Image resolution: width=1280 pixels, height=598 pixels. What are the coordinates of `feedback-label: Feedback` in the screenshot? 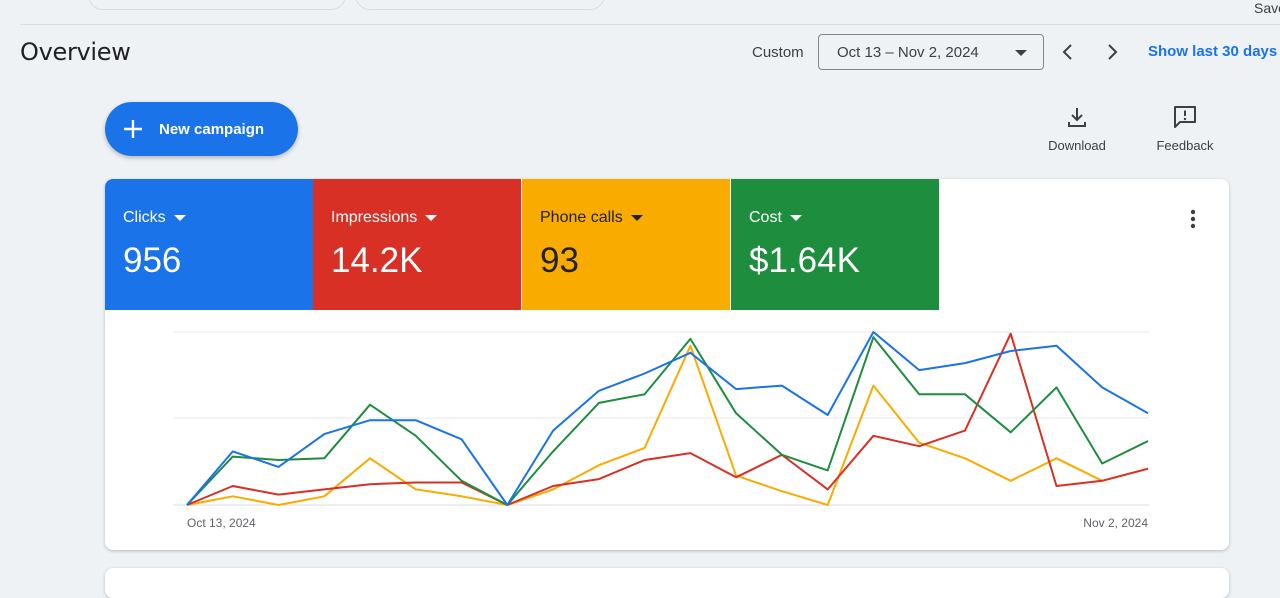 It's located at (1185, 145).